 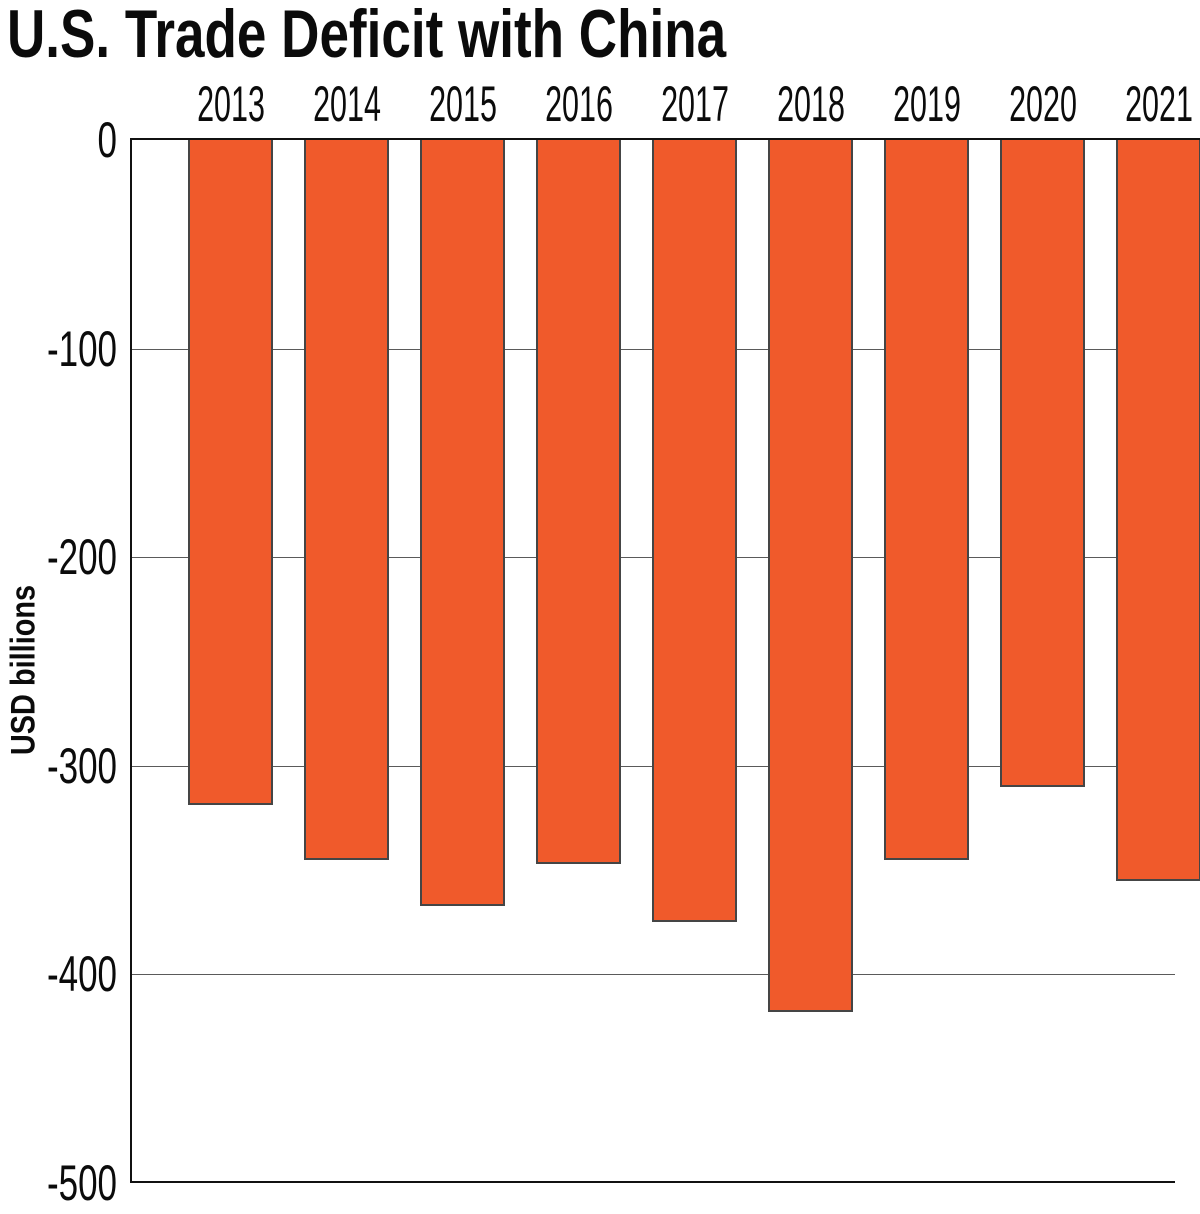 I want to click on x-tick-label-2019: 2019, so click(x=926, y=104).